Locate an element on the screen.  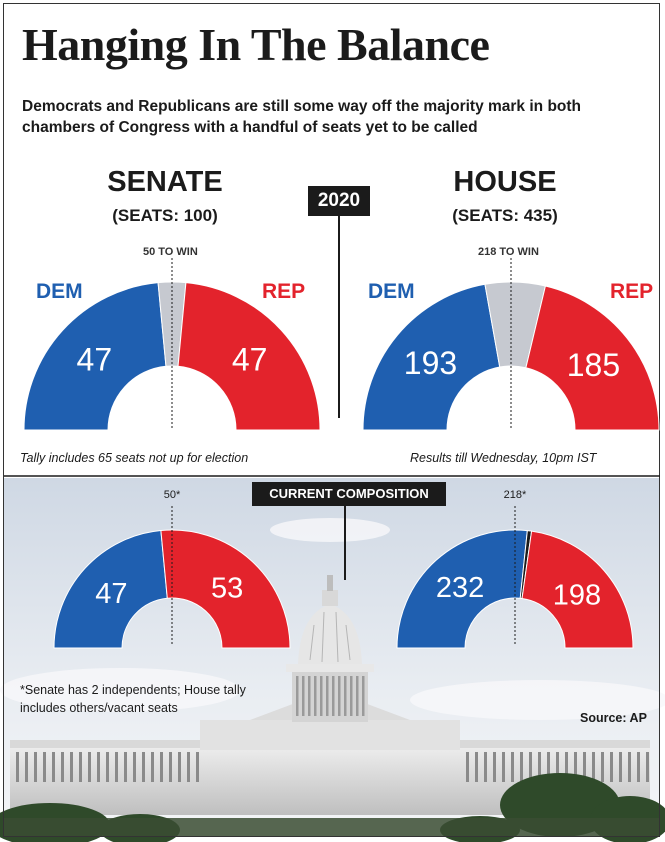
senate-2020-slice-rep is located at coordinates (249, 356).